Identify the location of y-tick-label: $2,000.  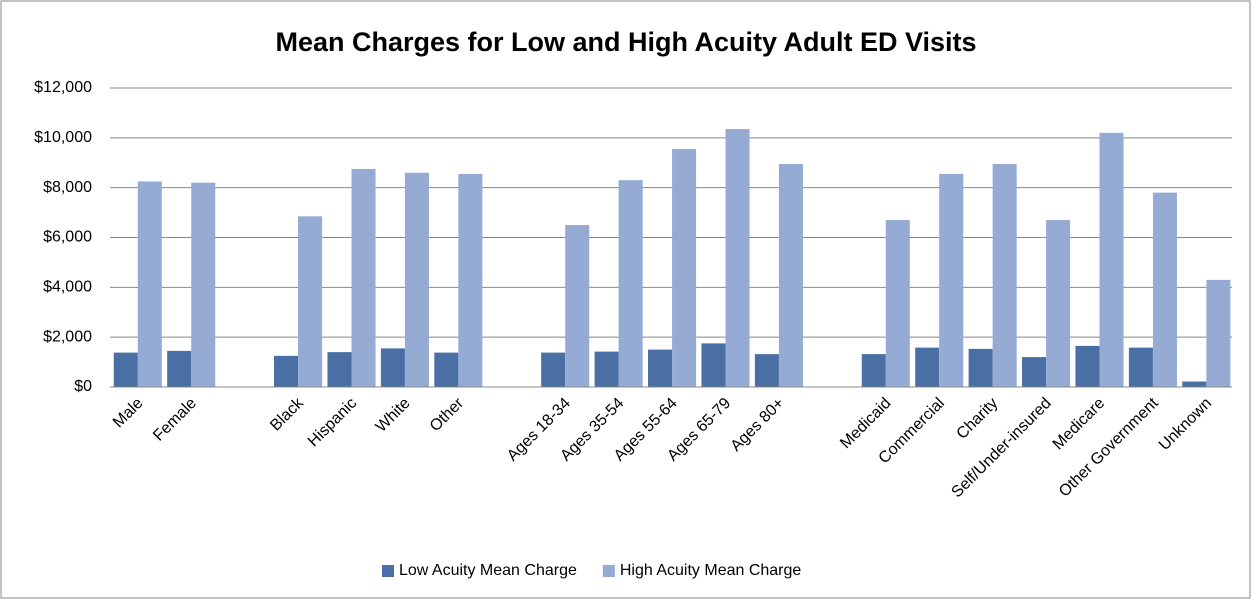
(67, 336).